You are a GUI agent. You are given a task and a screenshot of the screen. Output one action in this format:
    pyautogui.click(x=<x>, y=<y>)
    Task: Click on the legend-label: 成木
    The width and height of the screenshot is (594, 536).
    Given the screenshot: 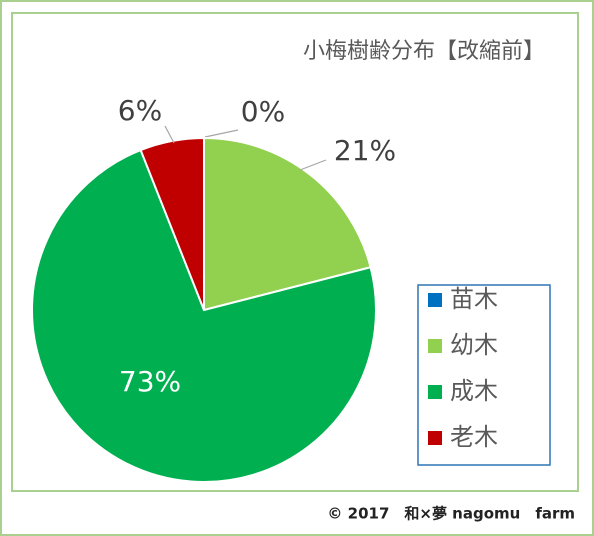 What is the action you would take?
    pyautogui.click(x=474, y=391)
    